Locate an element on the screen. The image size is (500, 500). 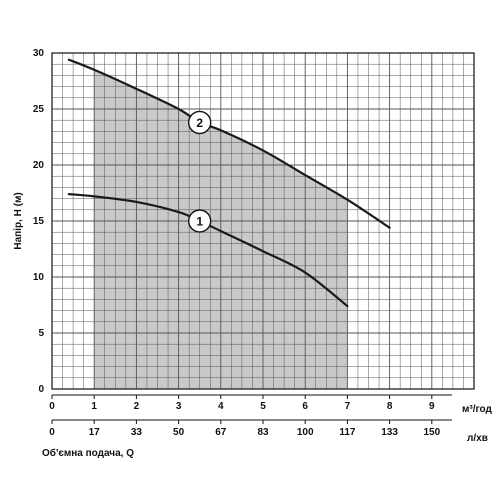
y-tick-label: 0 is located at coordinates (41, 389).